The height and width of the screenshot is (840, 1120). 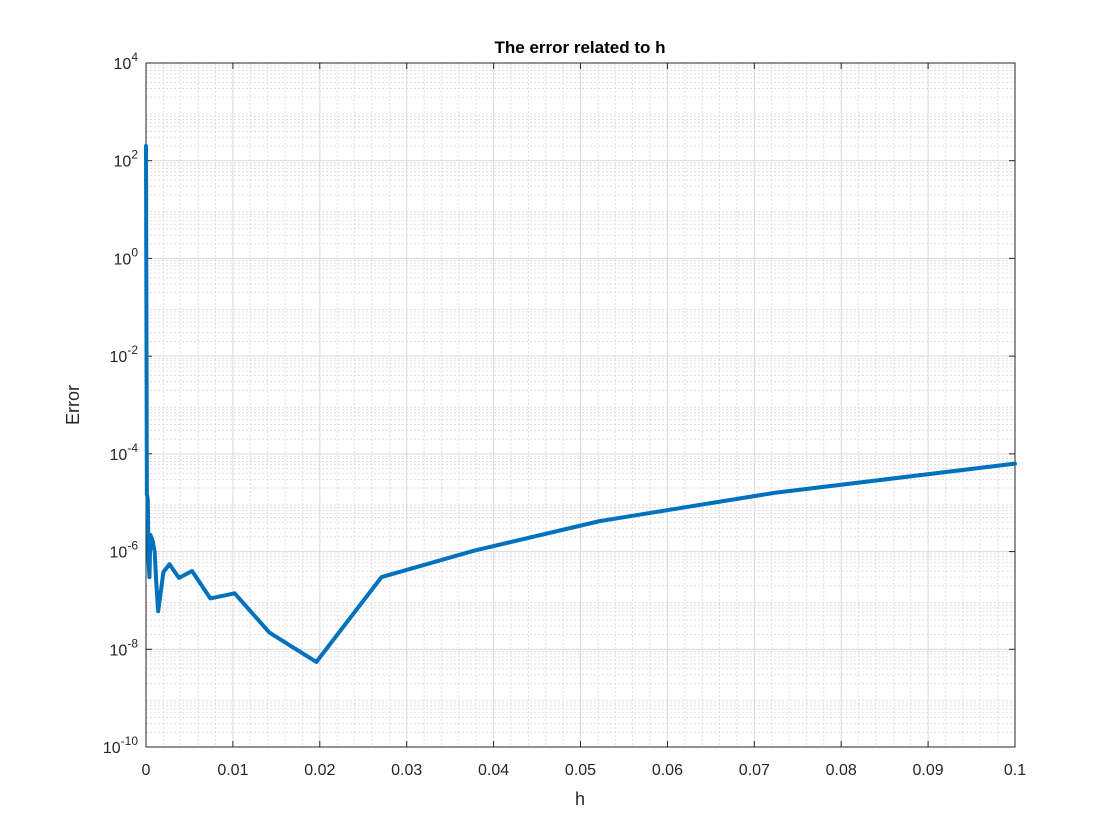 I want to click on y-tick-exponent: -8, so click(x=132, y=643).